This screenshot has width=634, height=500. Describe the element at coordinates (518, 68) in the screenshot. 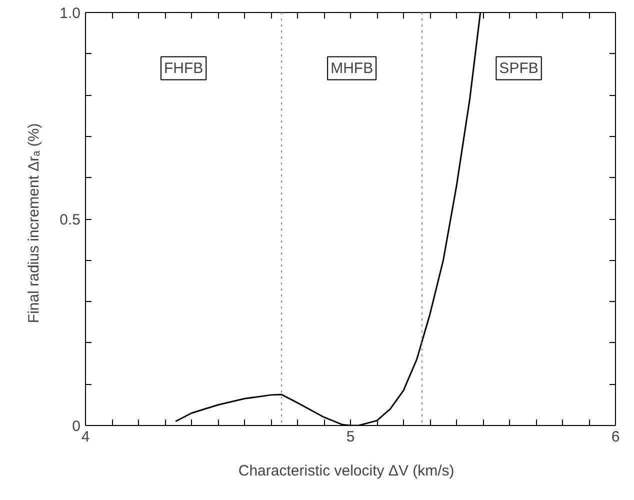

I see `annotation: SPFB` at that location.